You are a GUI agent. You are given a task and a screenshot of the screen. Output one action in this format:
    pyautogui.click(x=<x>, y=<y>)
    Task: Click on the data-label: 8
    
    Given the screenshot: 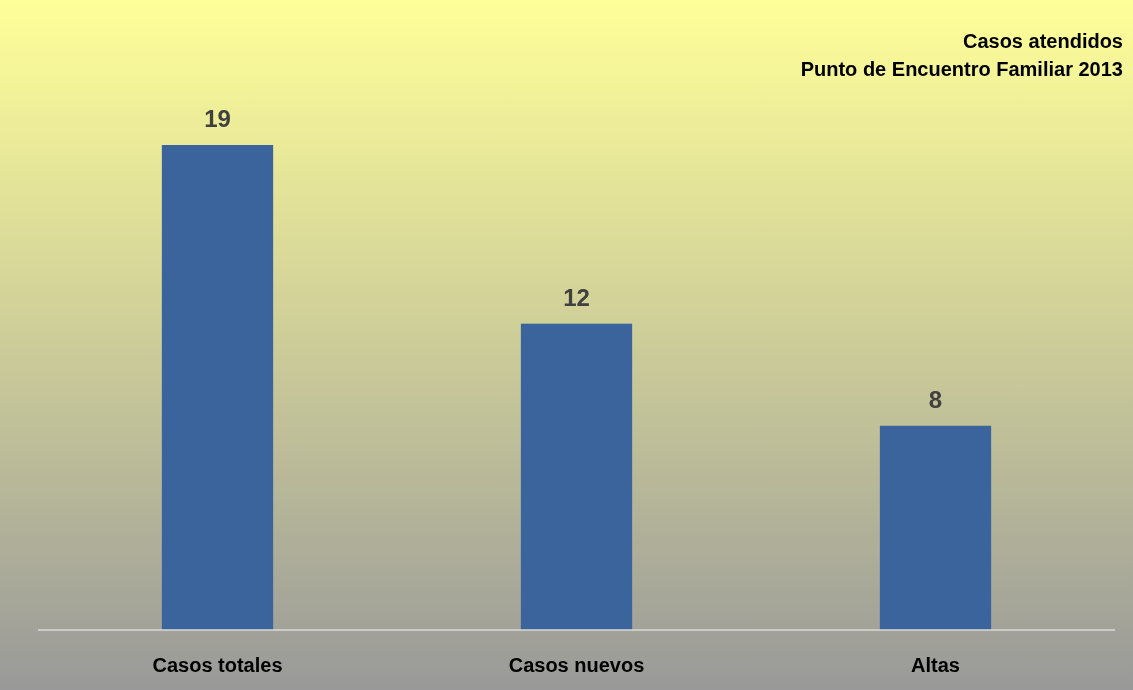 What is the action you would take?
    pyautogui.click(x=935, y=399)
    